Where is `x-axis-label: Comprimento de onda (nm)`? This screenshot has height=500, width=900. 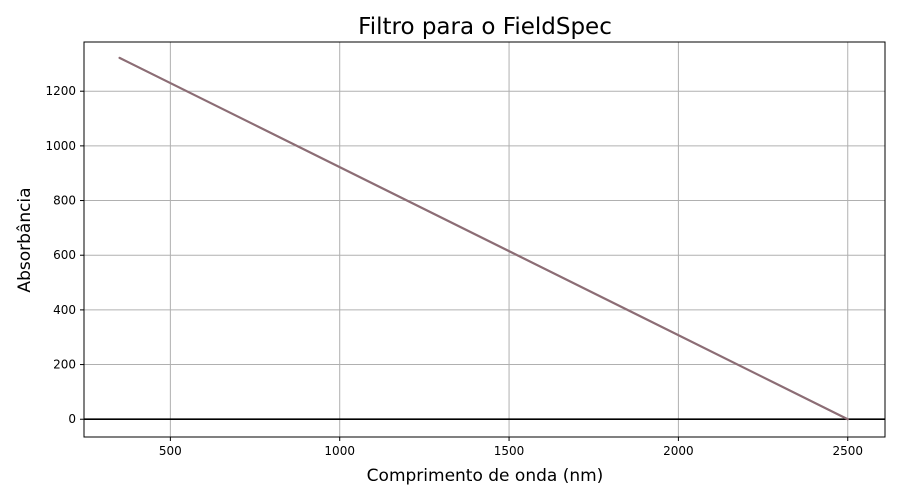
x-axis-label: Comprimento de onda (nm) is located at coordinates (485, 476).